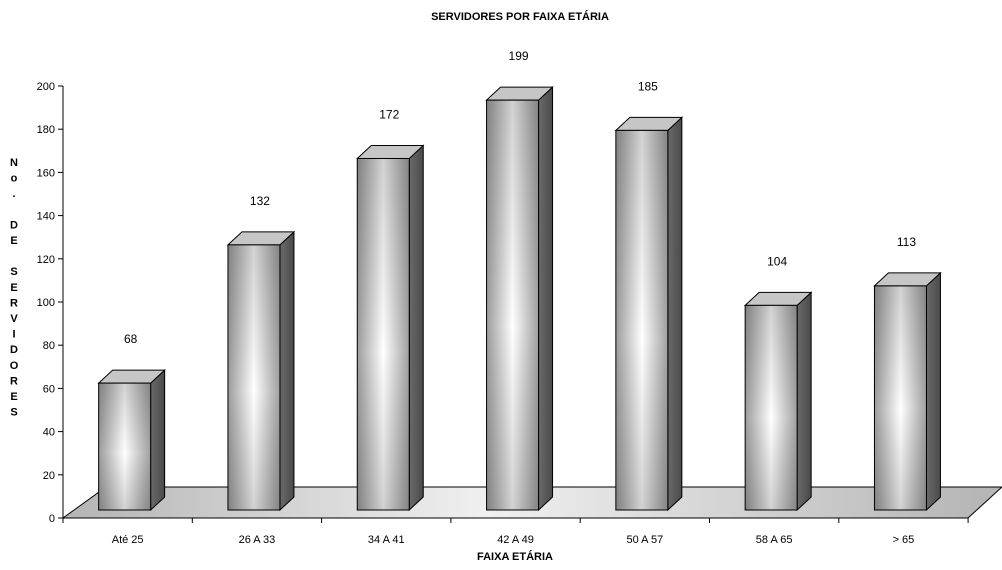 The width and height of the screenshot is (1002, 570). Describe the element at coordinates (777, 261) in the screenshot. I see `bar-value-label: 104` at that location.